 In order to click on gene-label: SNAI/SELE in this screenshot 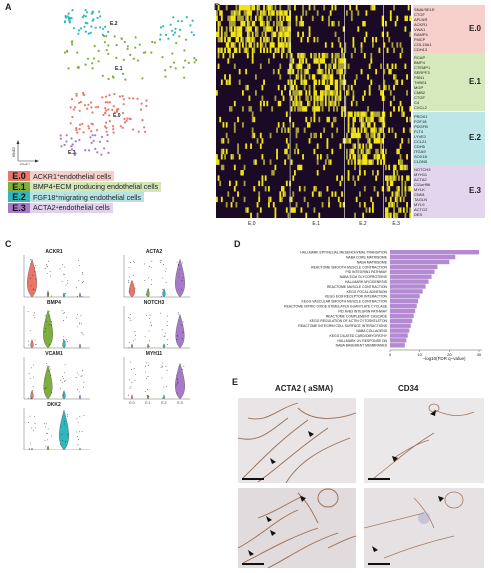, I will do `click(424, 9)`.